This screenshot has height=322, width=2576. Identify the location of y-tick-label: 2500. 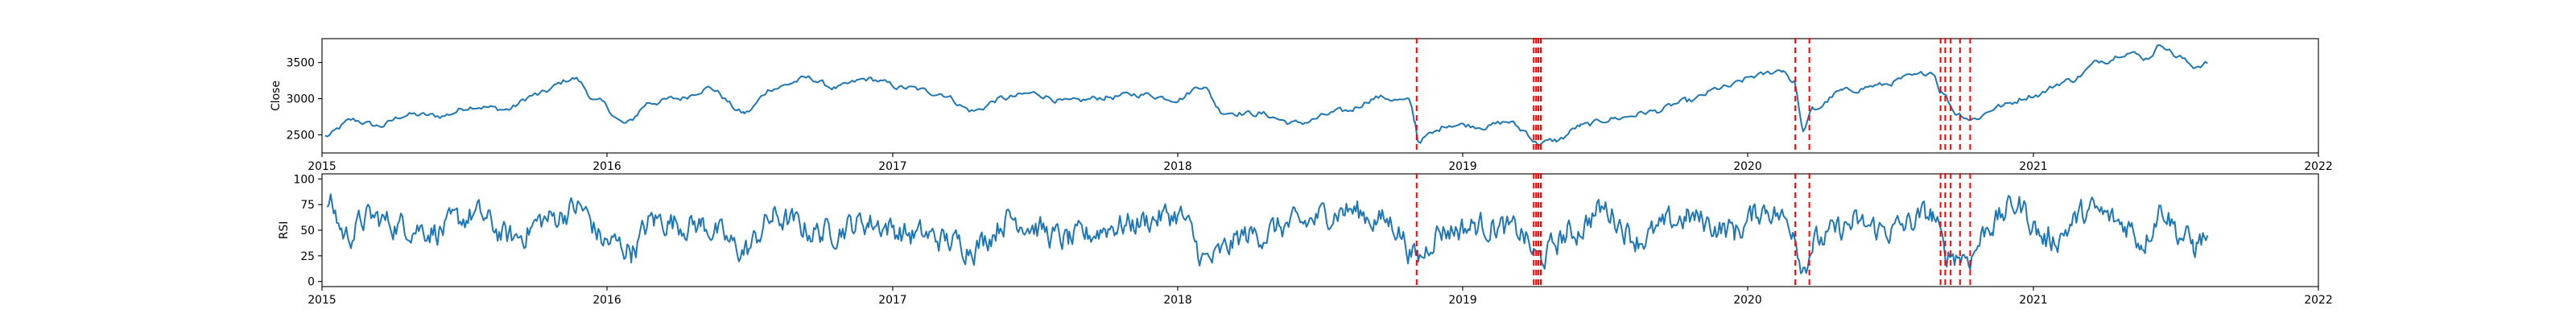
(301, 136).